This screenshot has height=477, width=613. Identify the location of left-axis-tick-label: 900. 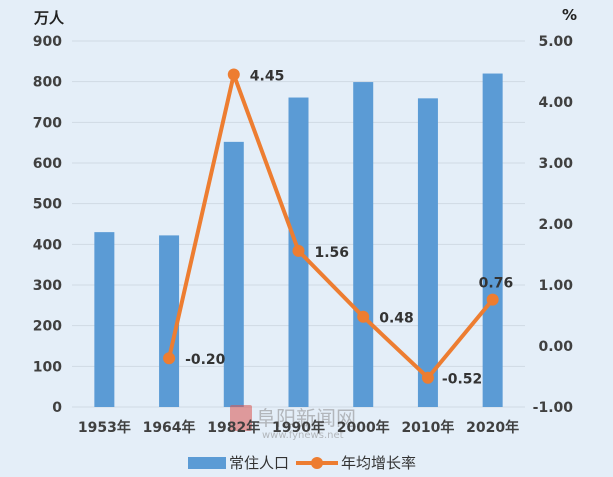
(47, 42).